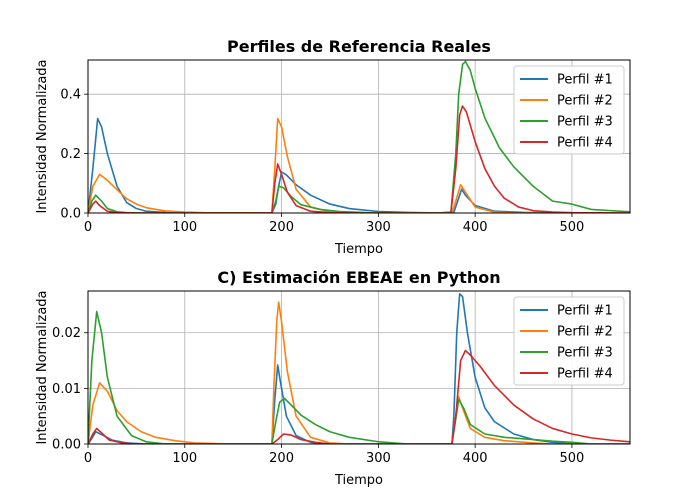 This screenshot has height=500, width=700. Describe the element at coordinates (66, 445) in the screenshot. I see `y-tick-label: 0.00` at that location.